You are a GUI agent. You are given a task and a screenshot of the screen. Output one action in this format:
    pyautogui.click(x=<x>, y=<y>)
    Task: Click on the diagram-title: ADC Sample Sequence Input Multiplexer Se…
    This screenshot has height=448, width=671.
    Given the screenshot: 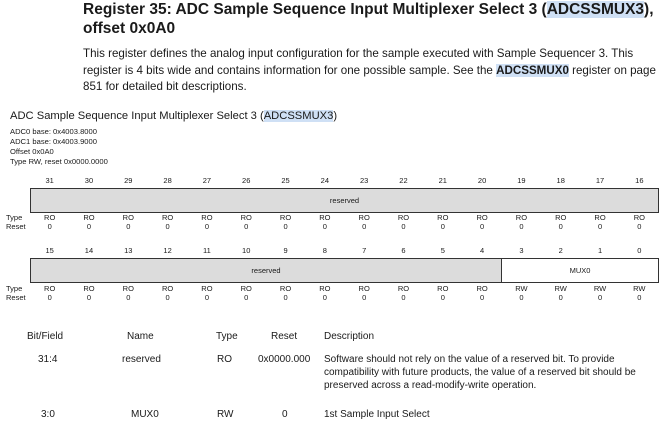 What is the action you would take?
    pyautogui.click(x=173, y=116)
    